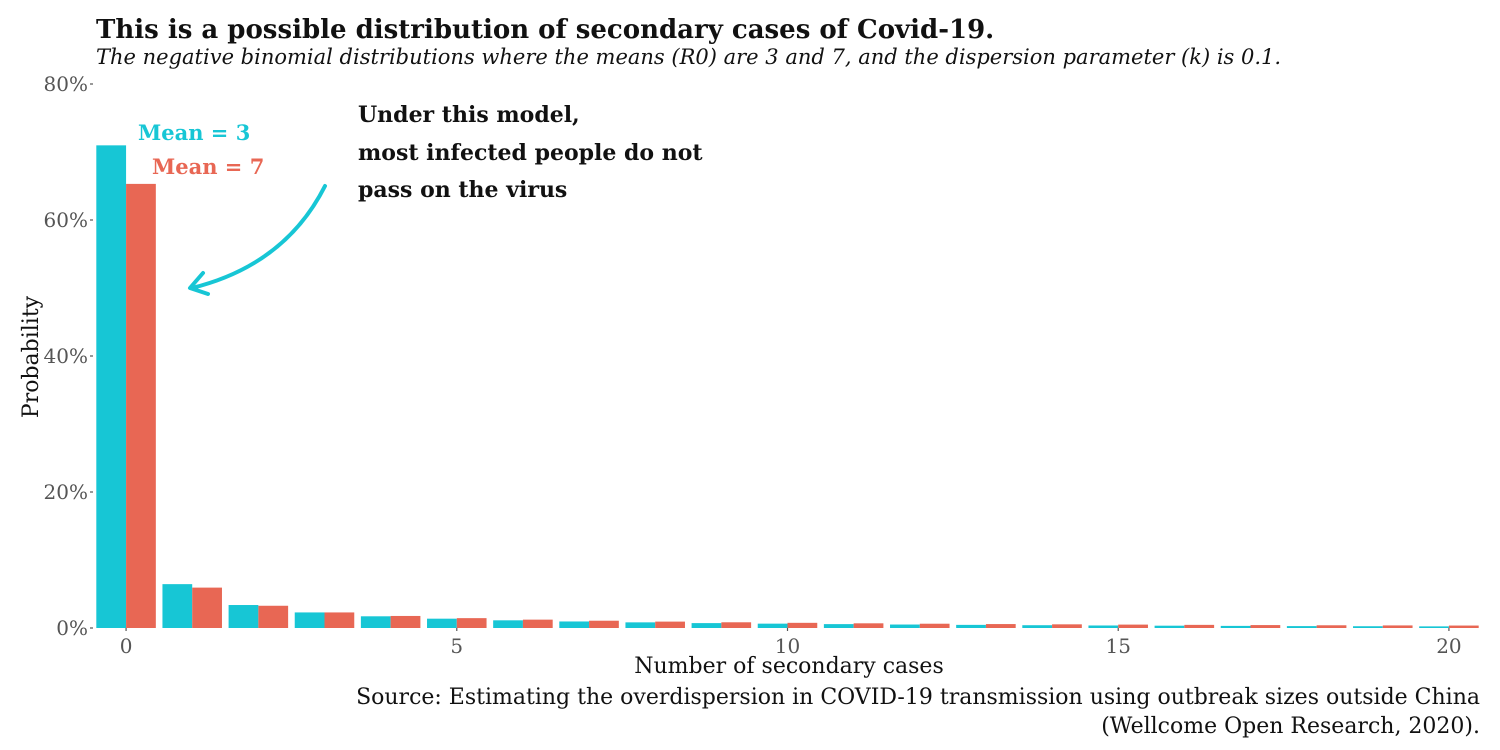 The width and height of the screenshot is (1500, 750). Describe the element at coordinates (530, 153) in the screenshot. I see `annotation-line-2: most infected people do not` at that location.